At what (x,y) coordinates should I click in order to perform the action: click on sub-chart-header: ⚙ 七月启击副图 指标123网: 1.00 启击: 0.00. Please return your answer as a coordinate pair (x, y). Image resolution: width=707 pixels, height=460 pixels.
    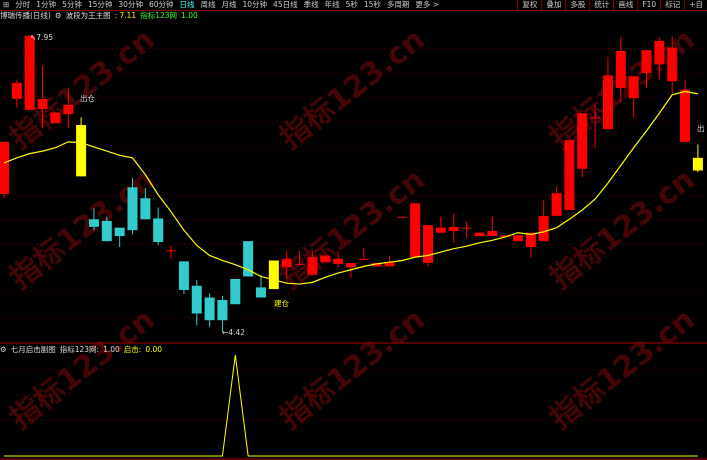
    Looking at the image, I should click on (81, 350).